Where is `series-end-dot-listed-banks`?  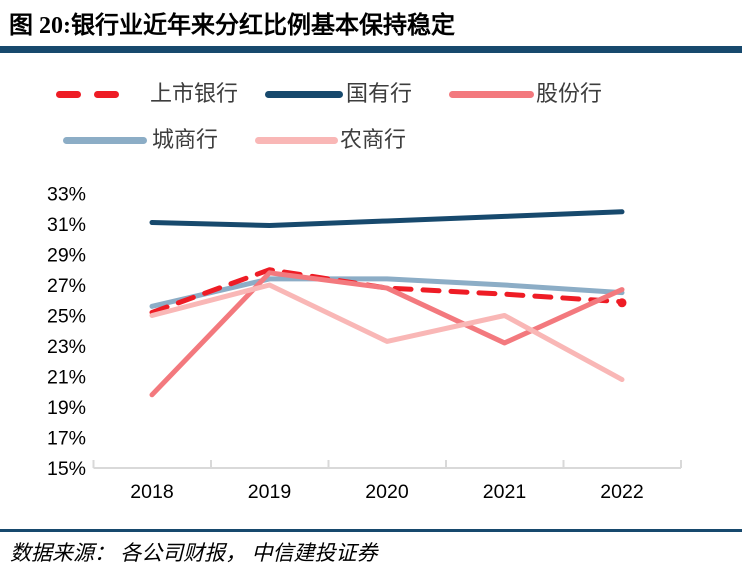
series-end-dot-listed-banks is located at coordinates (622, 303).